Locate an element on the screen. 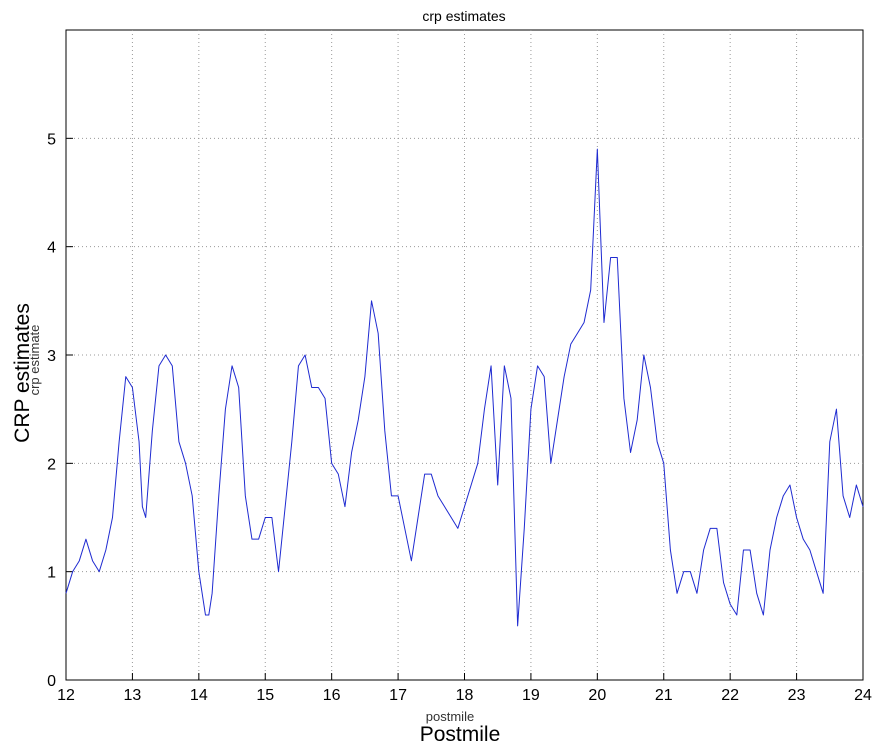 This screenshot has width=876, height=751. y-axis-overlay-label: CRP estimates is located at coordinates (22, 373).